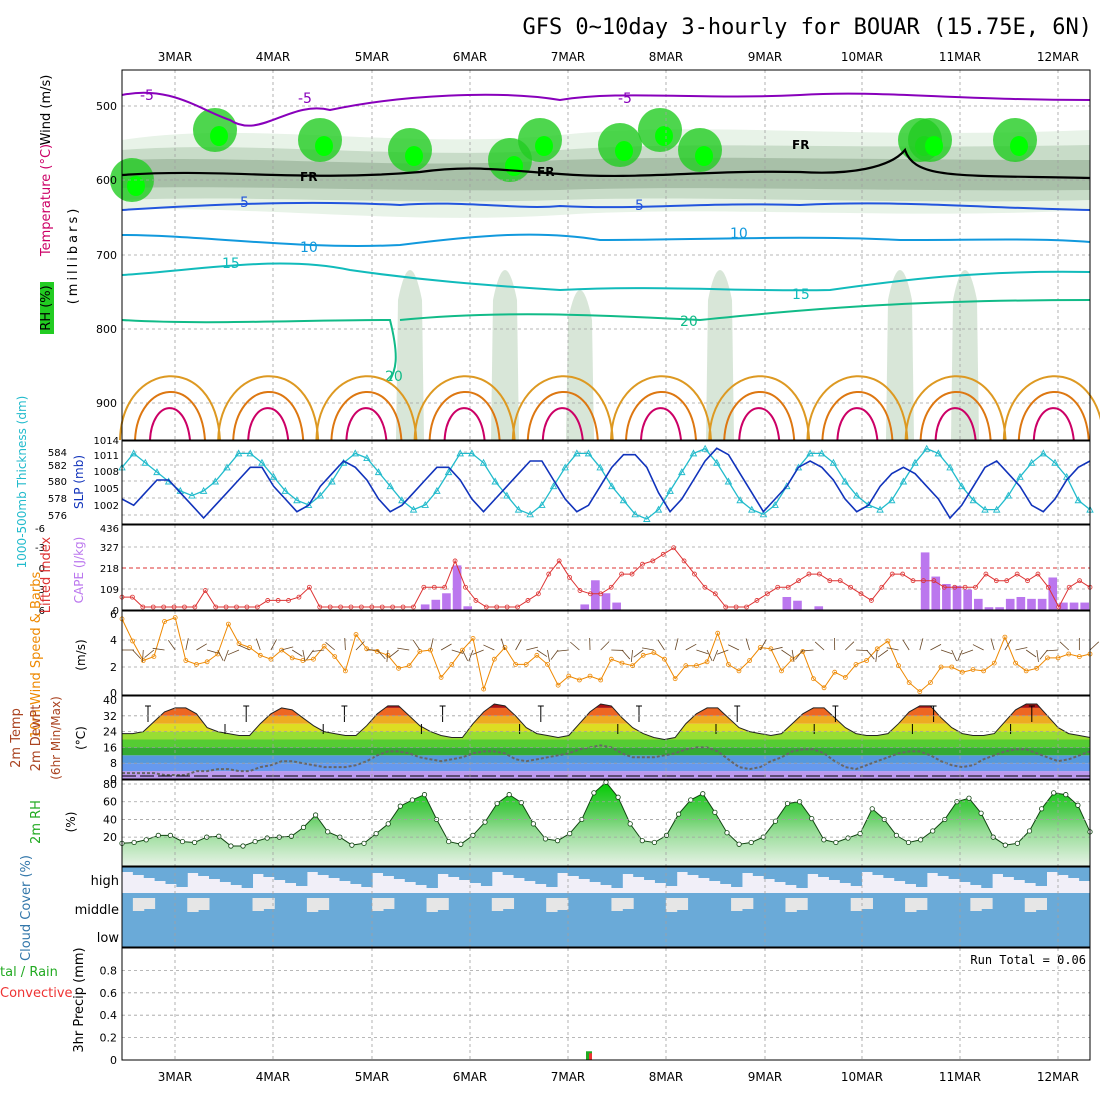 This screenshot has height=1100, width=1100. What do you see at coordinates (110, 819) in the screenshot?
I see `rh-tick: 40` at bounding box center [110, 819].